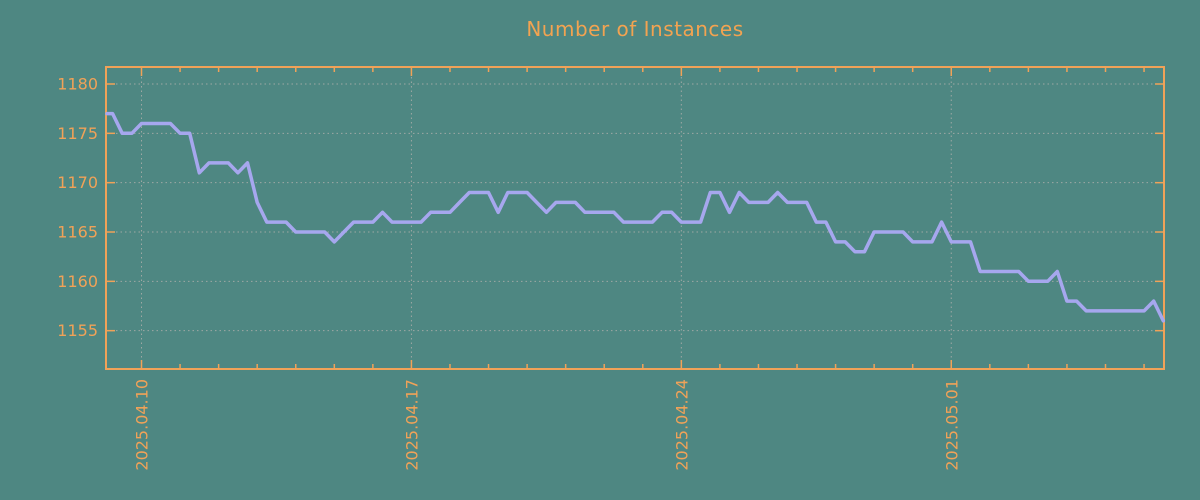 The height and width of the screenshot is (500, 1200). What do you see at coordinates (142, 425) in the screenshot?
I see `x-tick-label: 2025.04.10` at bounding box center [142, 425].